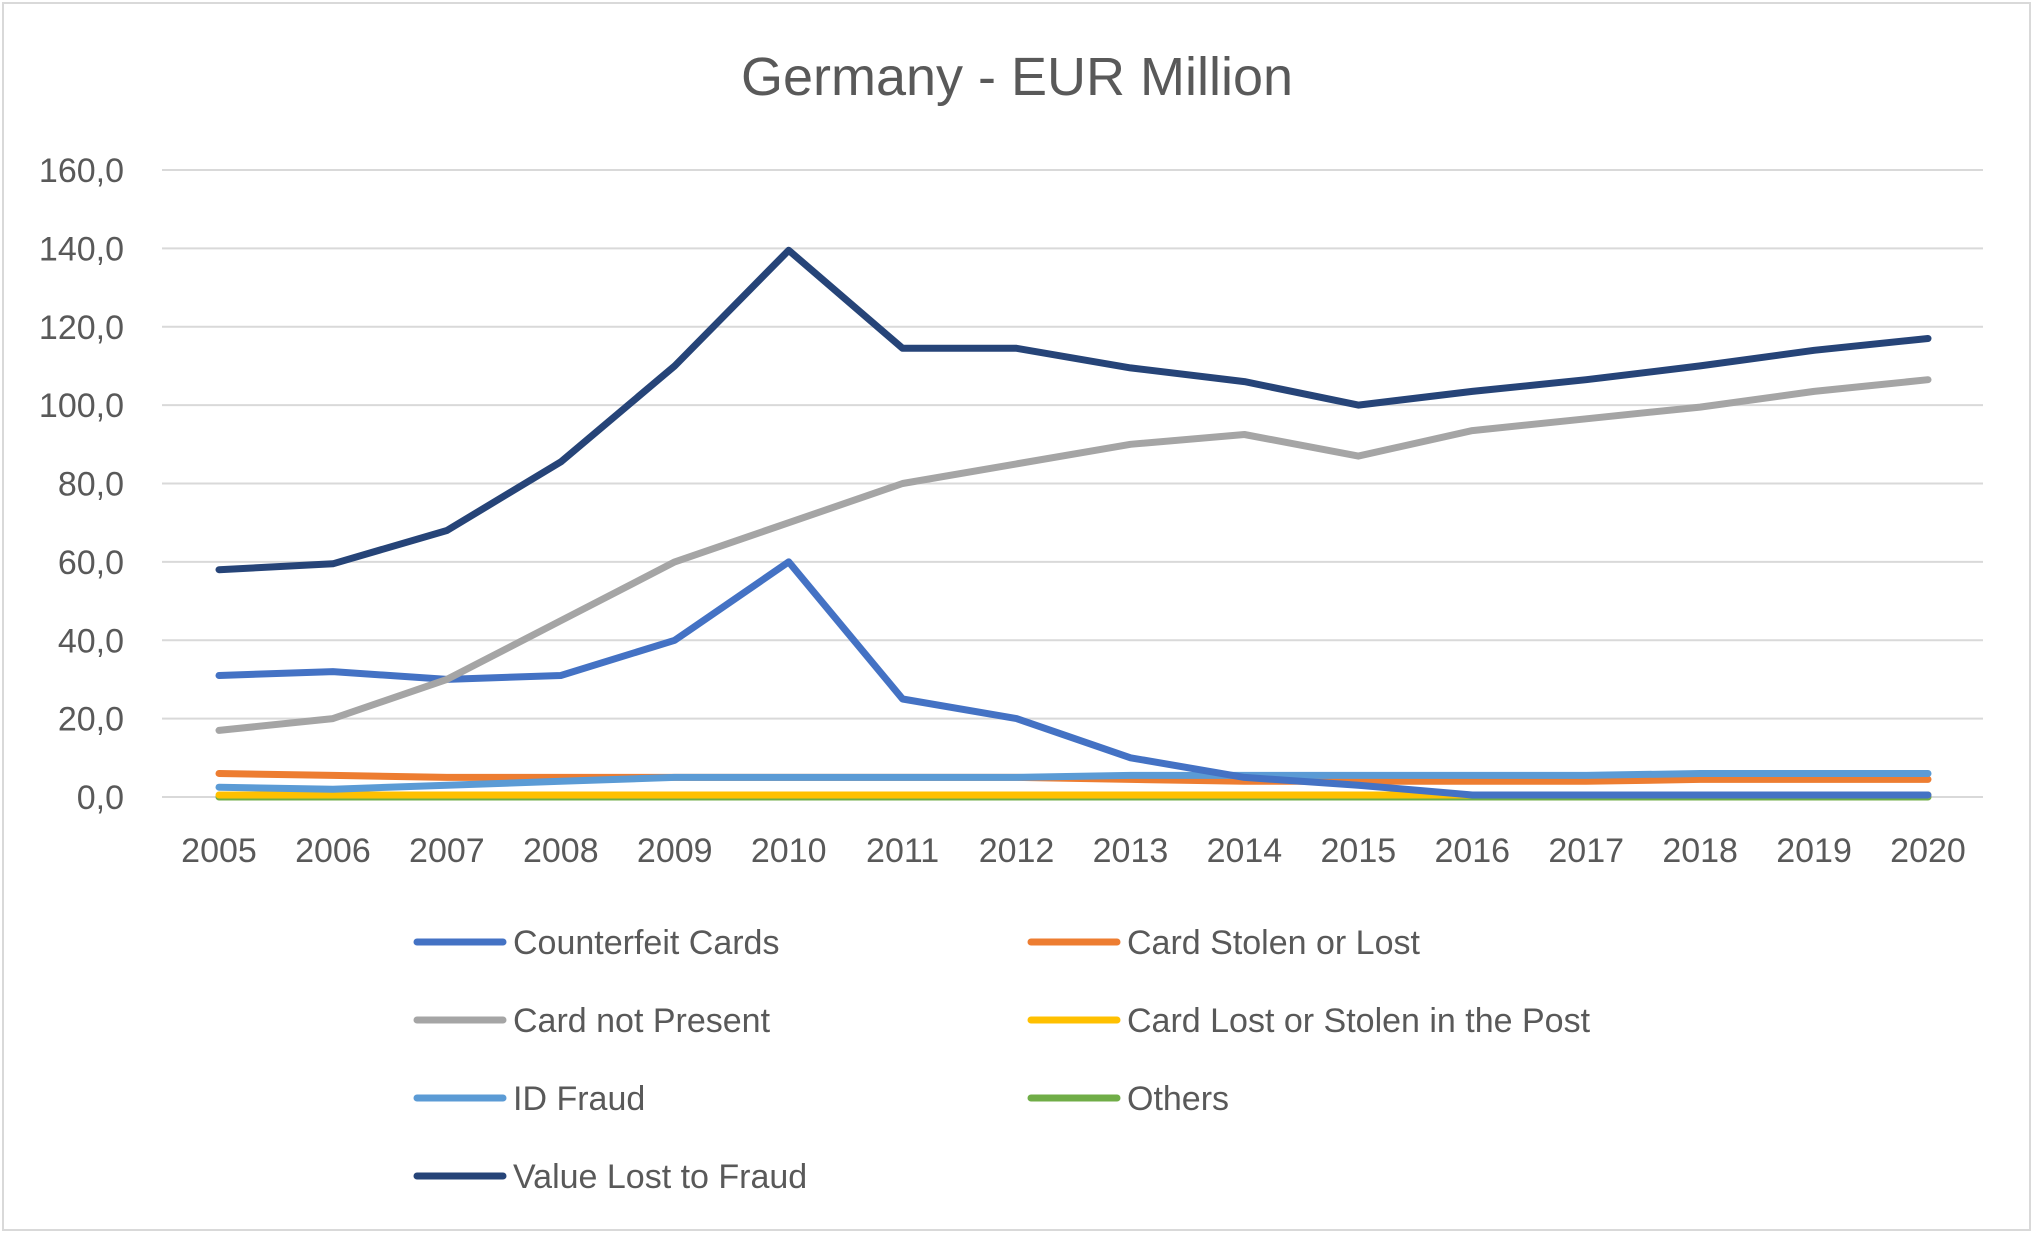  What do you see at coordinates (660, 1177) in the screenshot?
I see `legend-label: Value Lost to Fraud` at bounding box center [660, 1177].